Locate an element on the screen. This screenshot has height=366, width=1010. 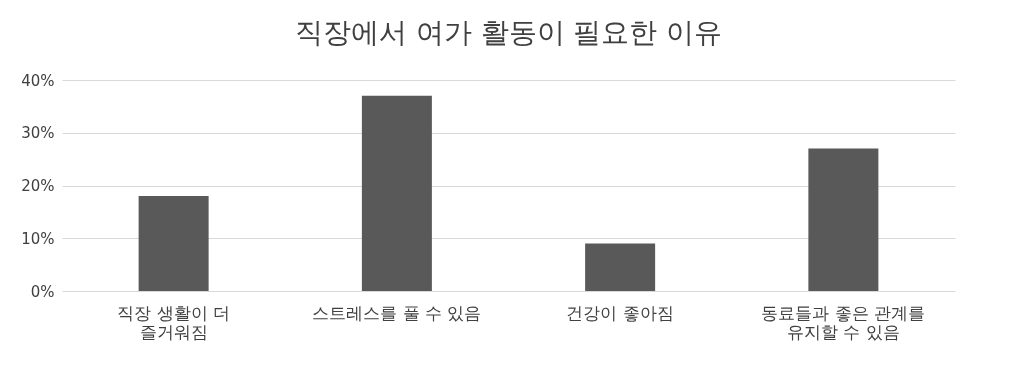
x-tick-label: 건강이 좋아짐 is located at coordinates (620, 312).